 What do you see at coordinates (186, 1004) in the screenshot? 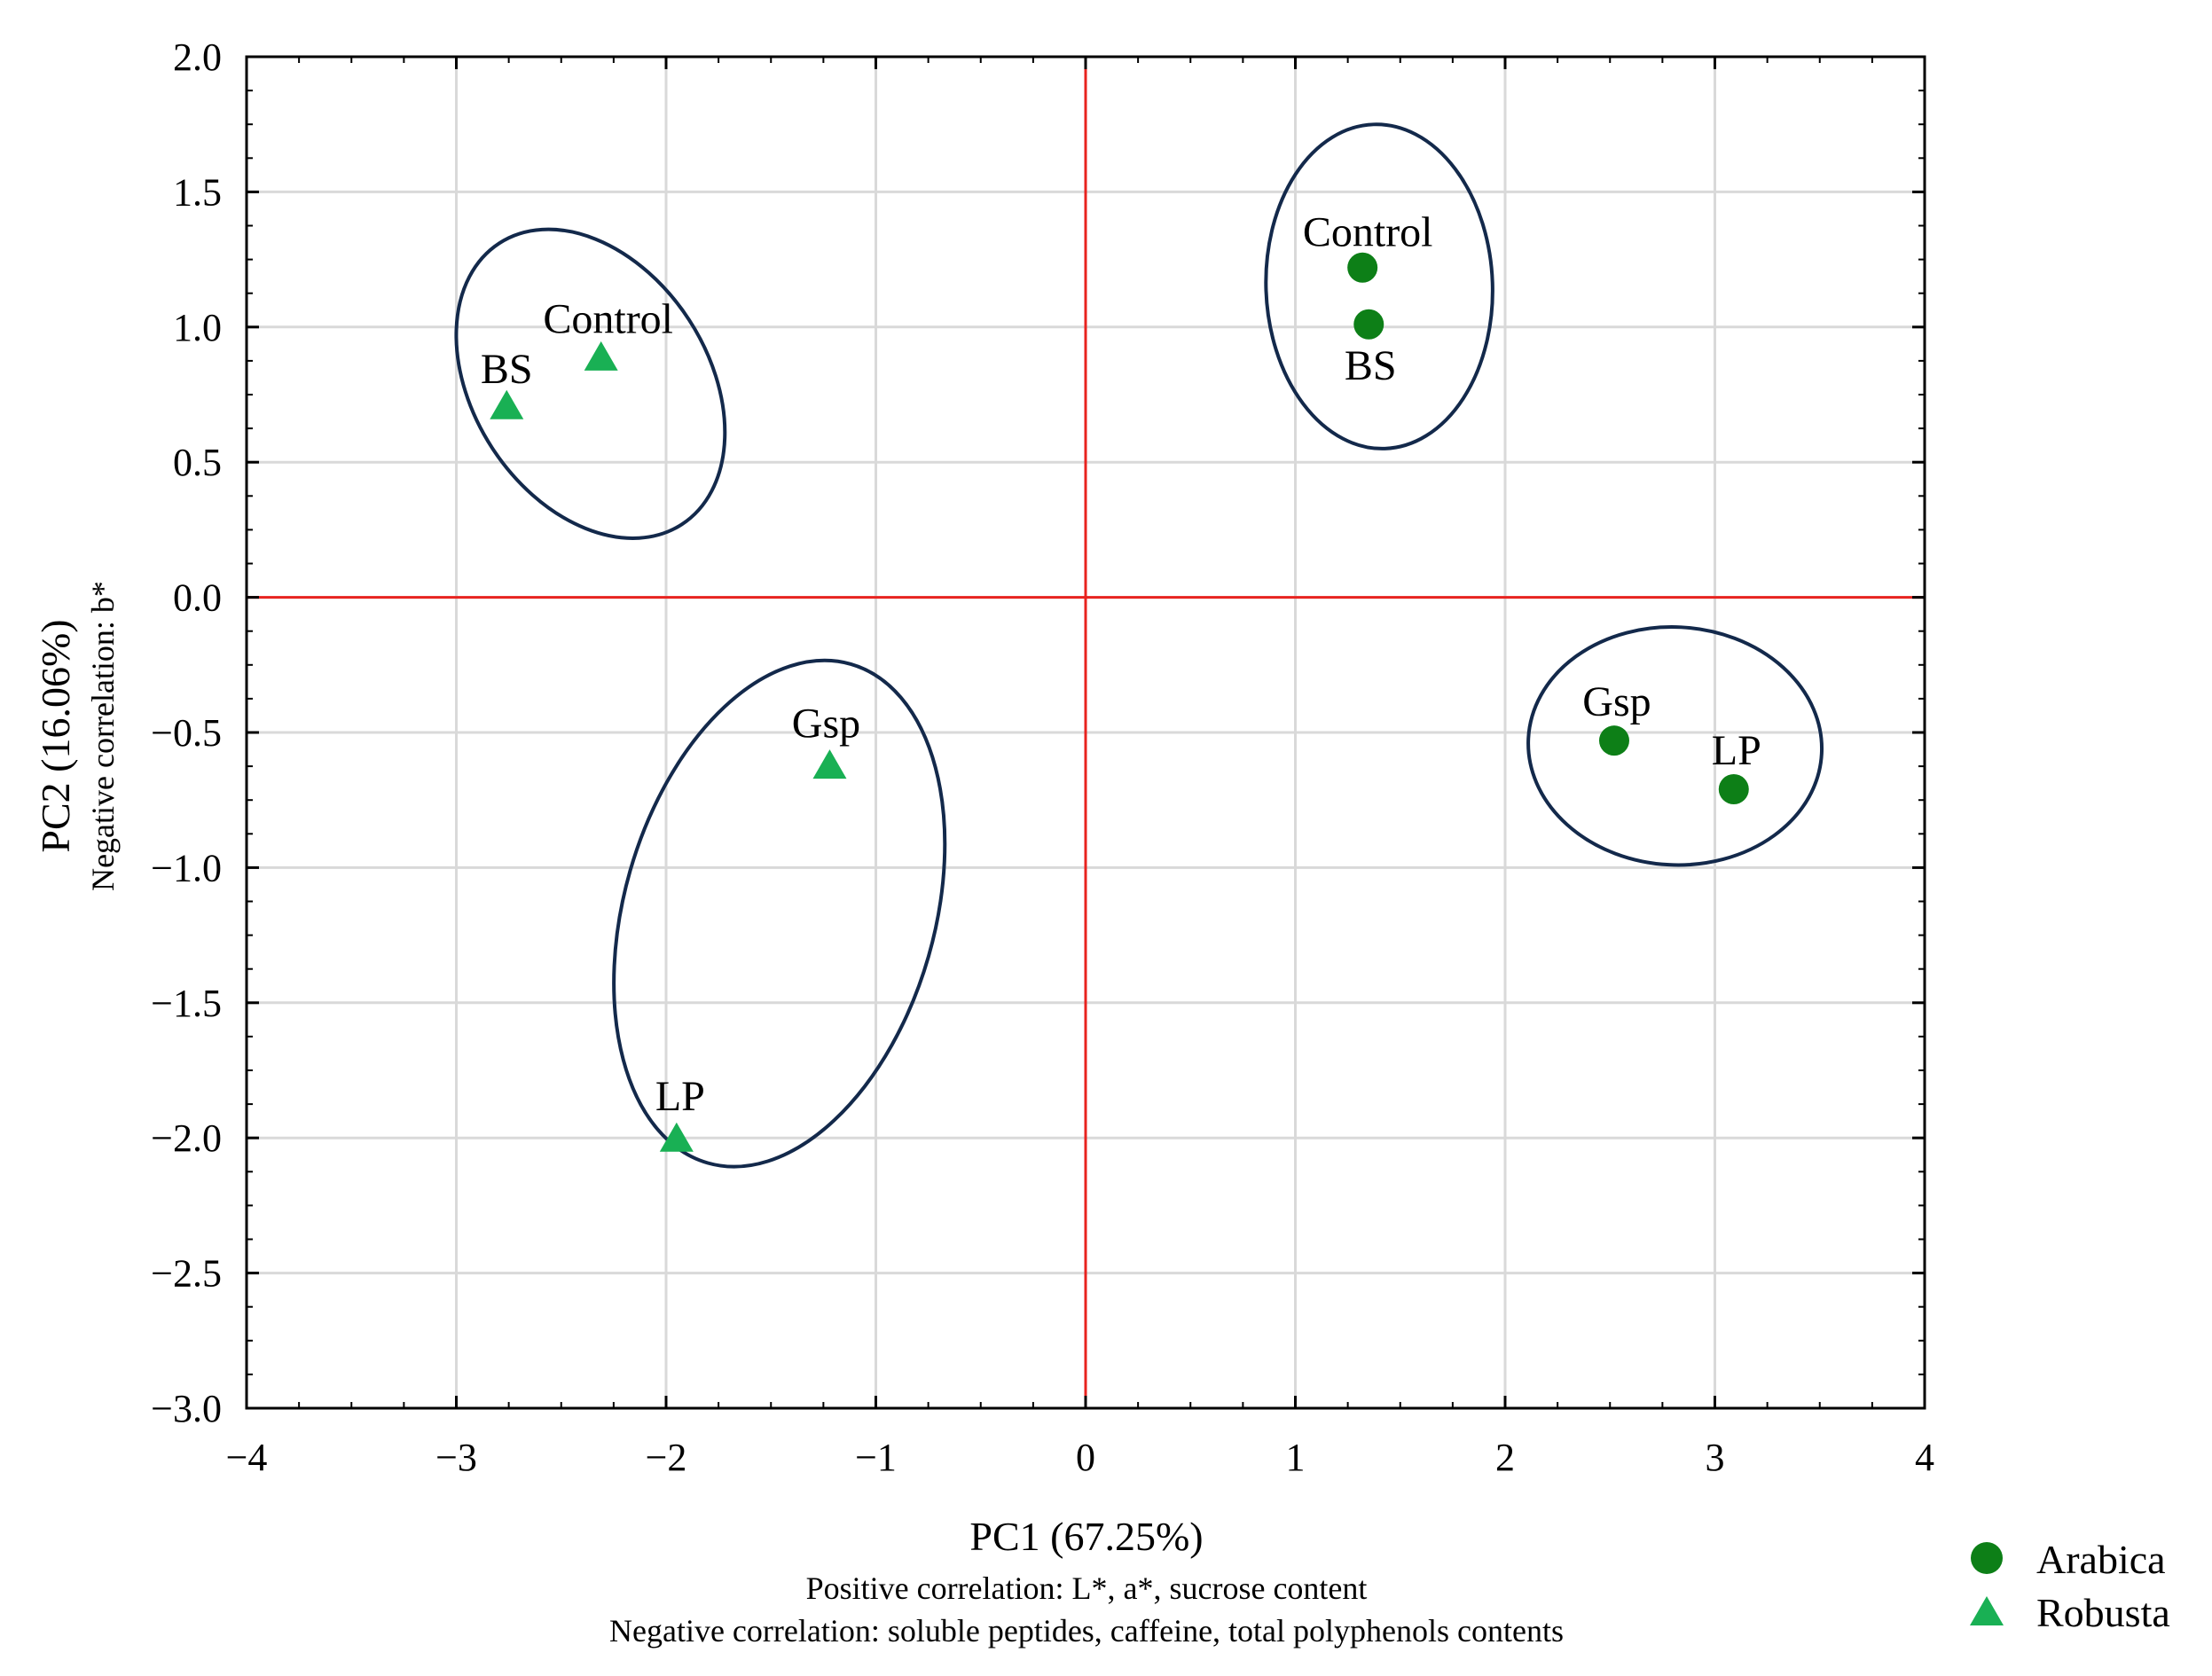
I see `y-tick-label: −1.5` at bounding box center [186, 1004].